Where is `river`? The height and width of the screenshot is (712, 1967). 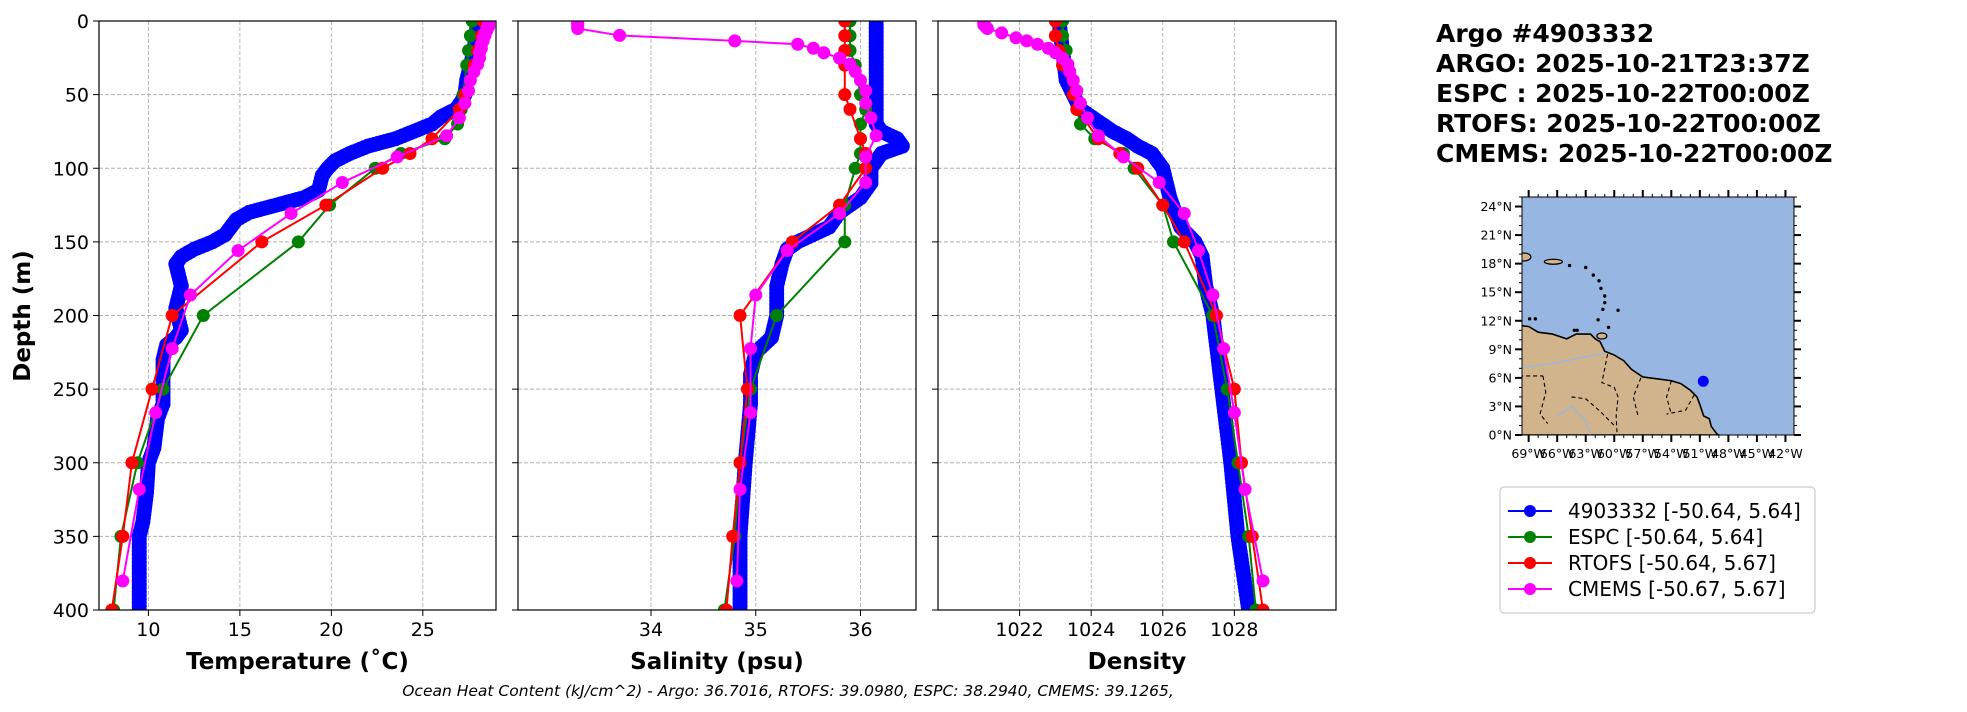
river is located at coordinates (1574, 420).